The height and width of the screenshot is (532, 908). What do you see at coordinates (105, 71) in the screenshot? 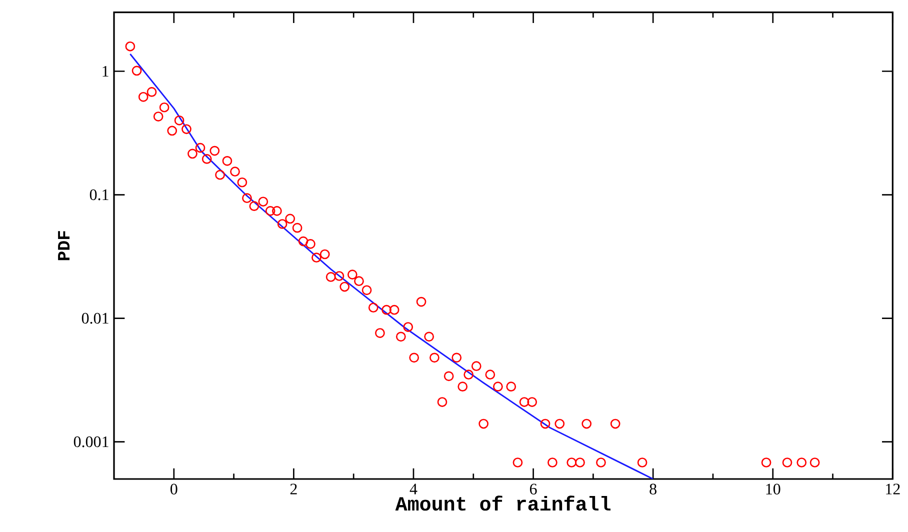
I see `y-tick-label: 1` at bounding box center [105, 71].